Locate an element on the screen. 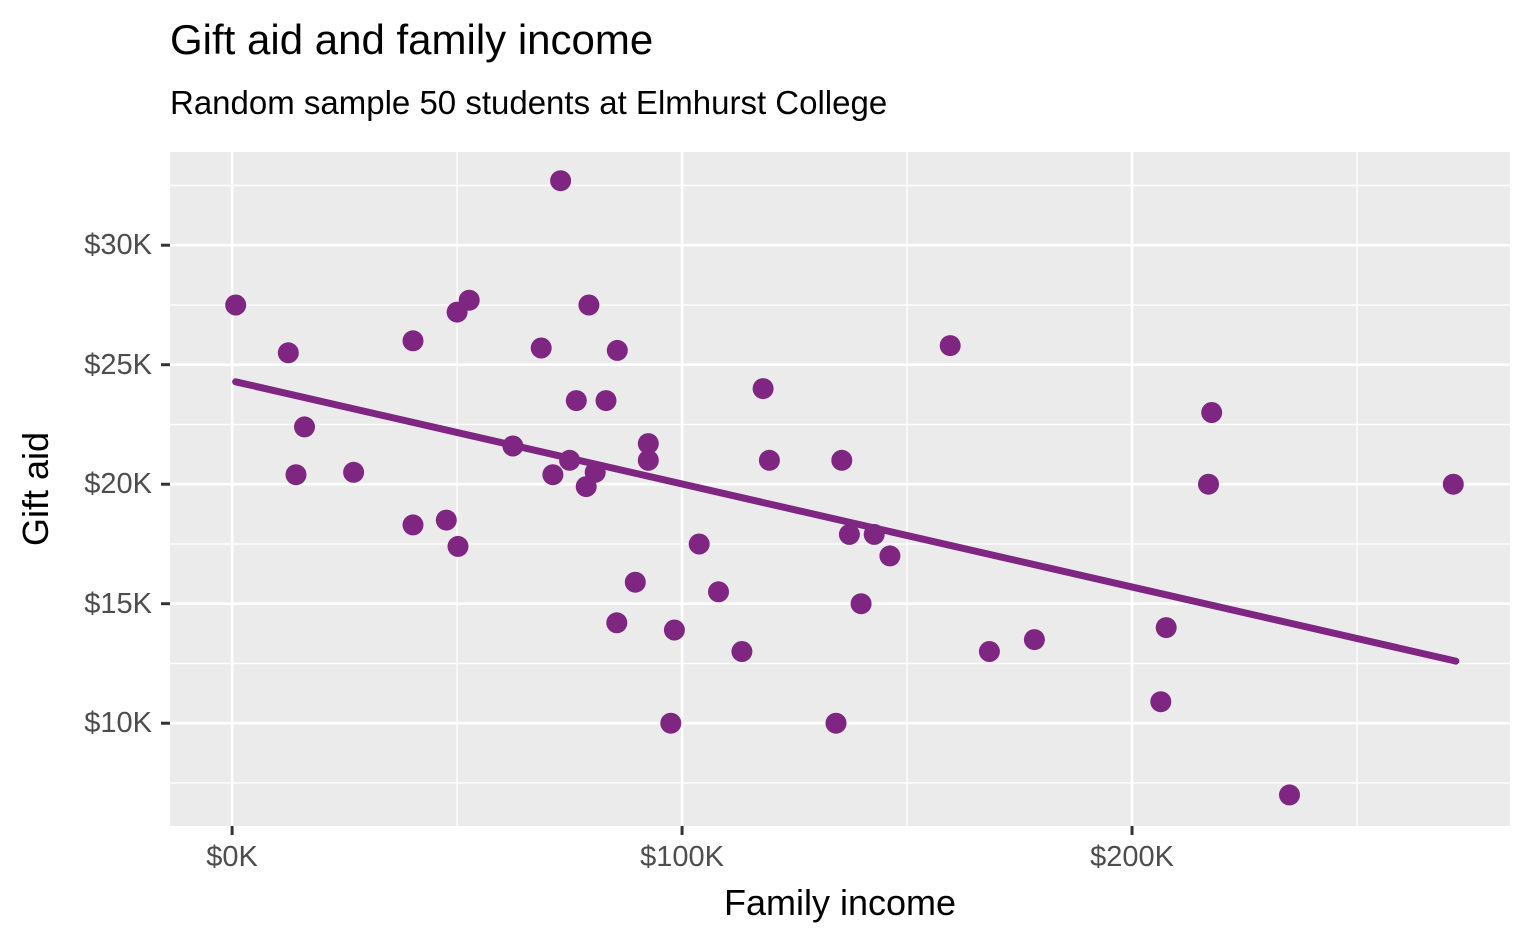 The image size is (1536, 949). y-tick-label: $30K is located at coordinates (118, 245).